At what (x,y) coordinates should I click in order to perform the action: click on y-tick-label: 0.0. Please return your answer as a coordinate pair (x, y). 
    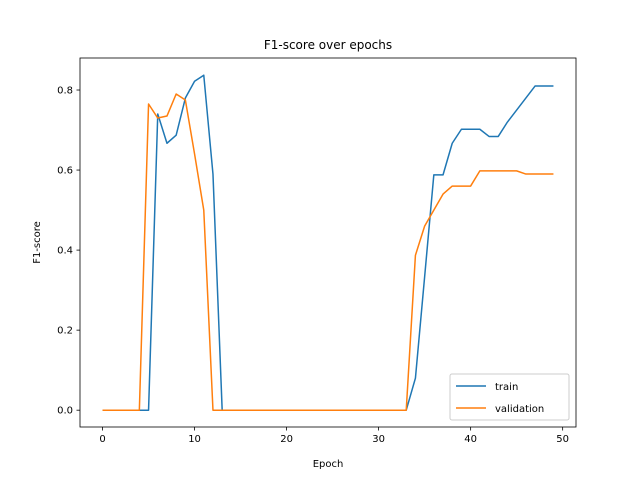
    Looking at the image, I should click on (65, 411).